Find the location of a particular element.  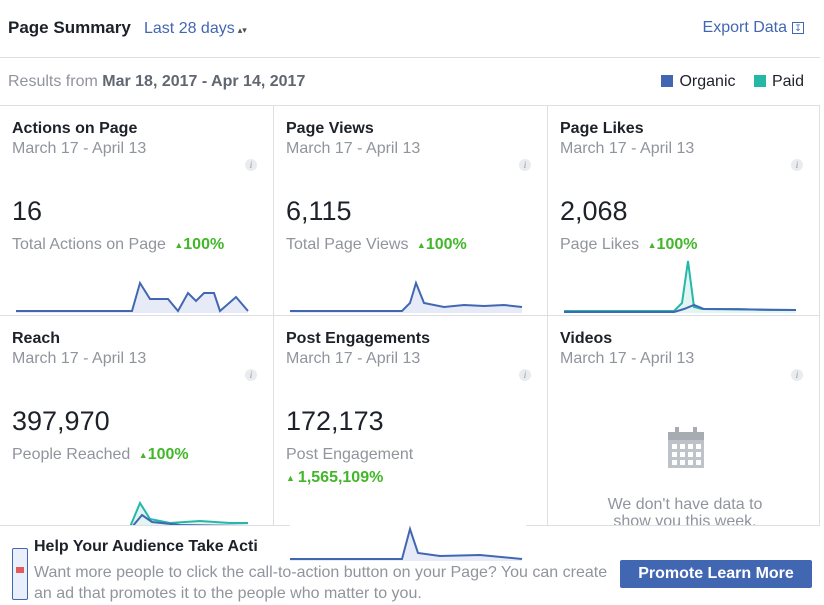

download-icon: ↧ is located at coordinates (798, 28).